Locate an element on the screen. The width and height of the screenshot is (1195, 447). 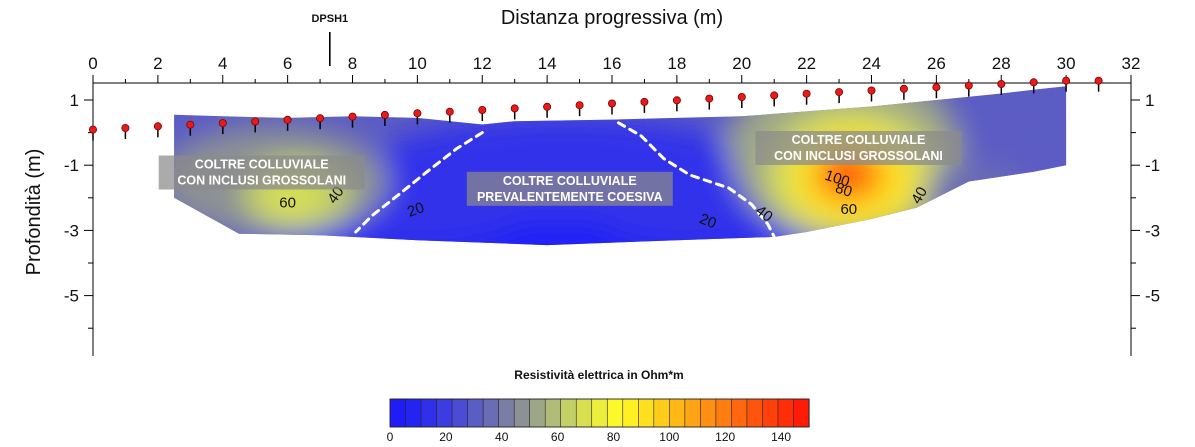
y-tick-label-right: -1 is located at coordinates (1152, 165).